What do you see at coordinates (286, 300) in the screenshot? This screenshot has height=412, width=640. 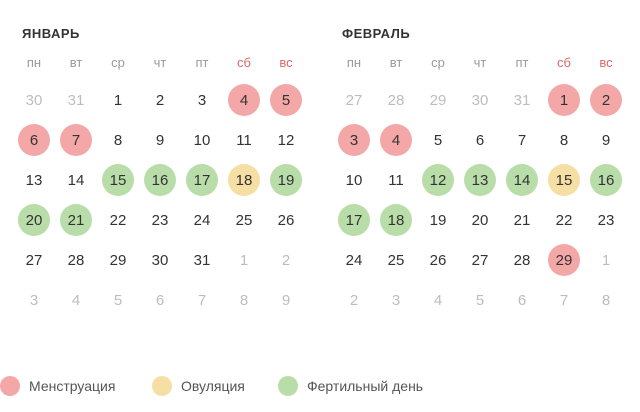 I see `day-cell-adjacent-month: 9` at bounding box center [286, 300].